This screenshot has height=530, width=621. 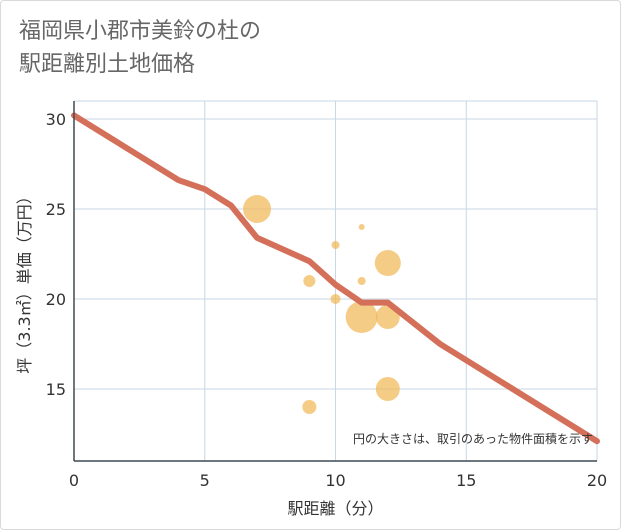 What do you see at coordinates (107, 64) in the screenshot?
I see `title-line-2: 駅距離別土地価格` at bounding box center [107, 64].